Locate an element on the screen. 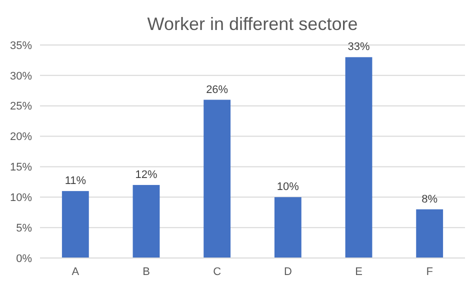  x-tick-label: A is located at coordinates (76, 272).